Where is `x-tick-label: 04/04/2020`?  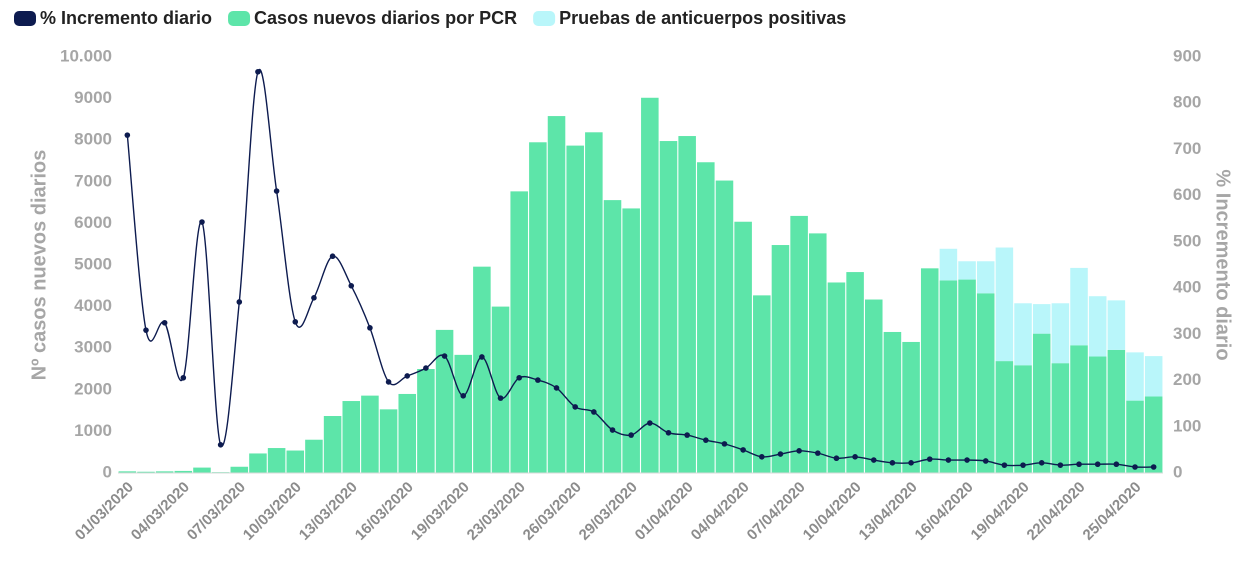 x-tick-label: 04/04/2020 is located at coordinates (720, 511).